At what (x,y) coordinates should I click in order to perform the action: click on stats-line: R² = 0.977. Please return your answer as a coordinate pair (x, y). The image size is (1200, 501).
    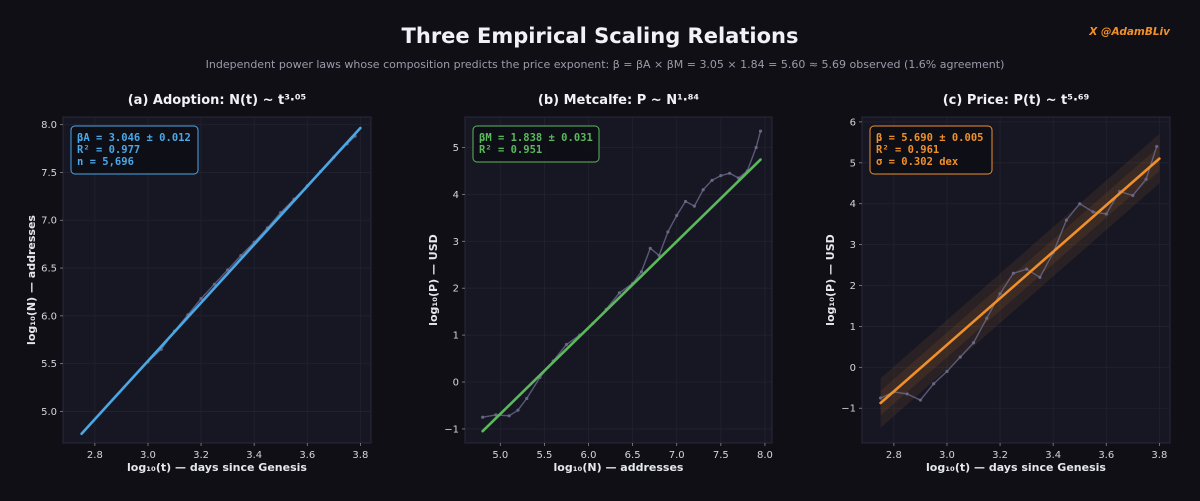
    Looking at the image, I should click on (108, 150).